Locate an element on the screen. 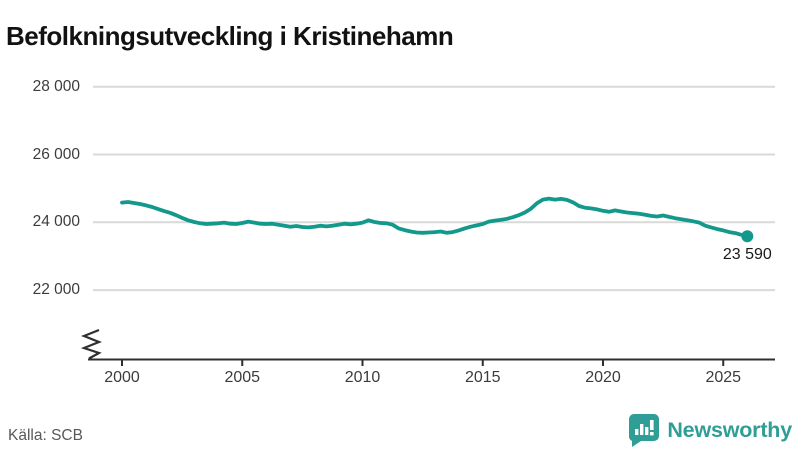  x-tick-label: 2005 is located at coordinates (242, 377).